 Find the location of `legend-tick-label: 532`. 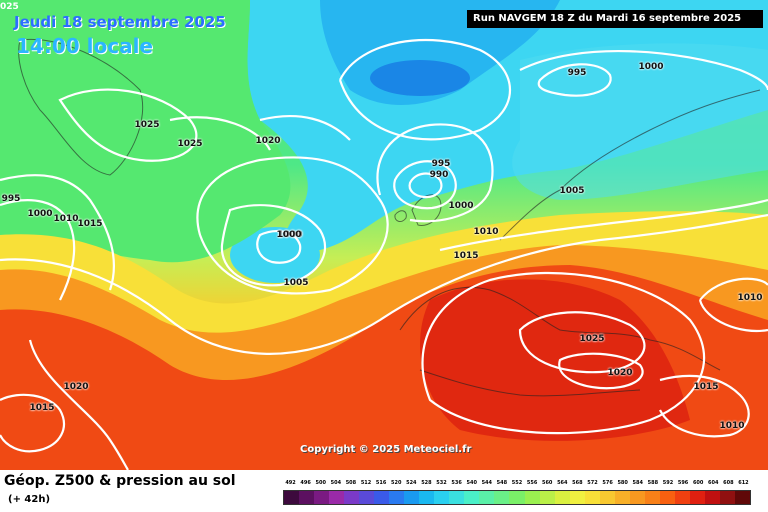

legend-tick-label: 532 is located at coordinates (441, 483).